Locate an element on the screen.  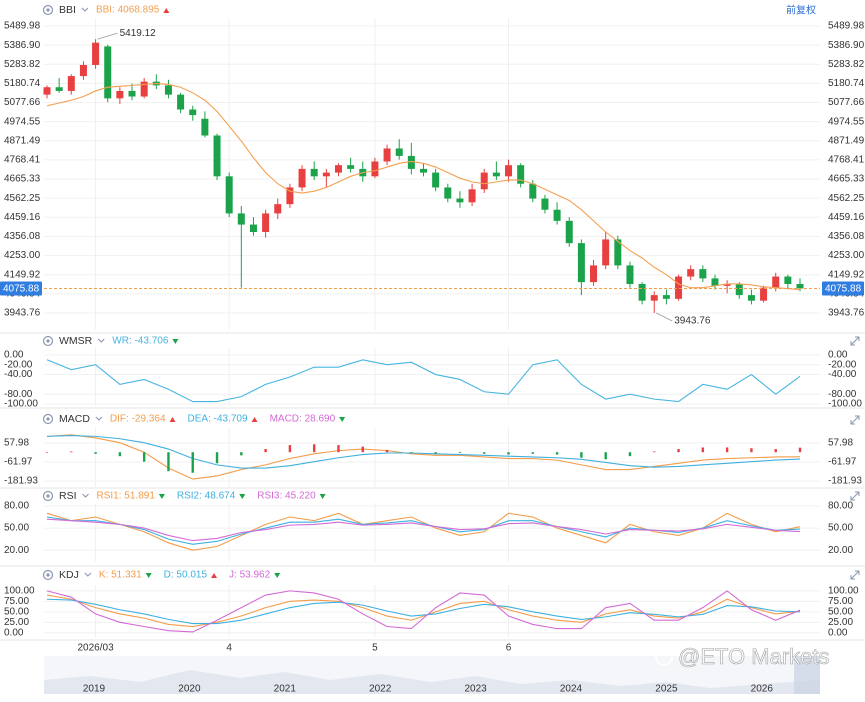
legend-entry: RSI3: 45.220 is located at coordinates (286, 496).